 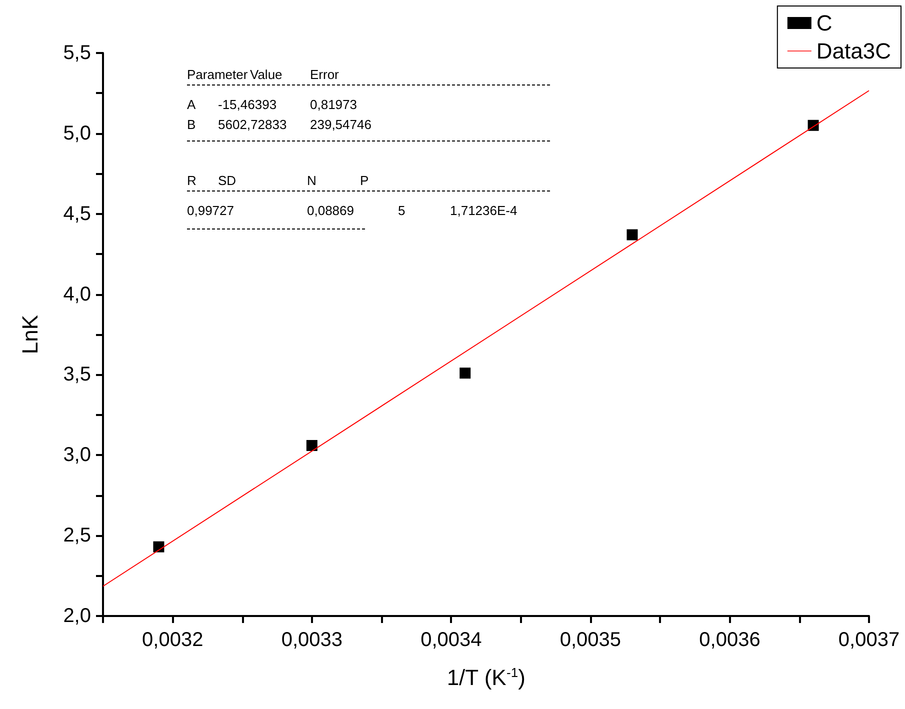 What do you see at coordinates (77, 133) in the screenshot?
I see `y-tick-label: 5,0` at bounding box center [77, 133].